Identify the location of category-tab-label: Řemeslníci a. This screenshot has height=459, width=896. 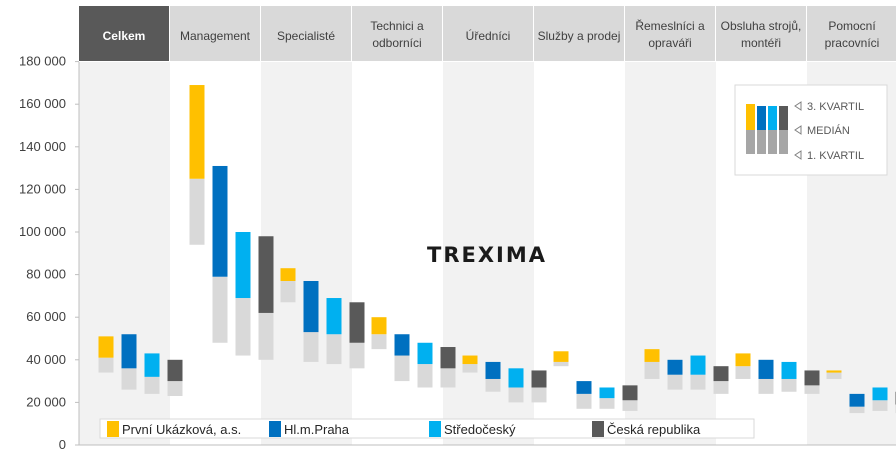
(670, 25).